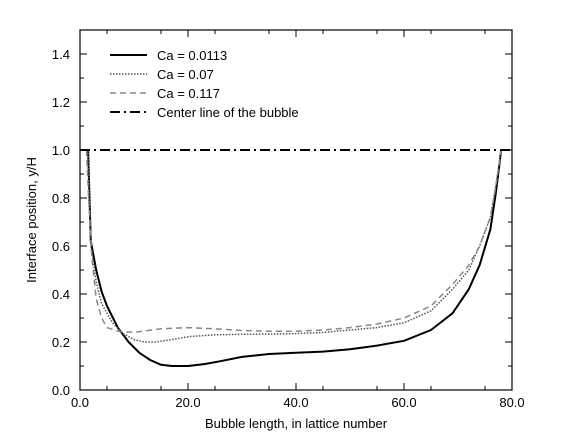 Image resolution: width=565 pixels, height=447 pixels. I want to click on y-tick-label: 0.2, so click(61, 342).